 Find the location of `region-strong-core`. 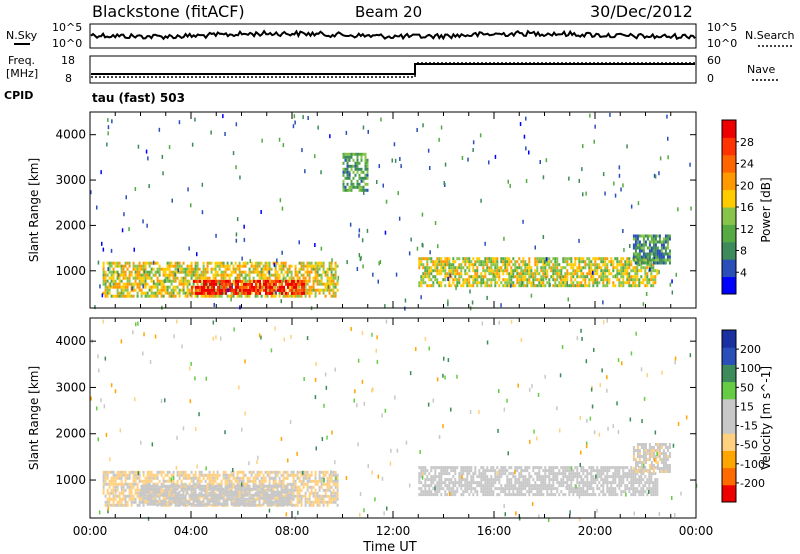

region-strong-core is located at coordinates (248, 287).